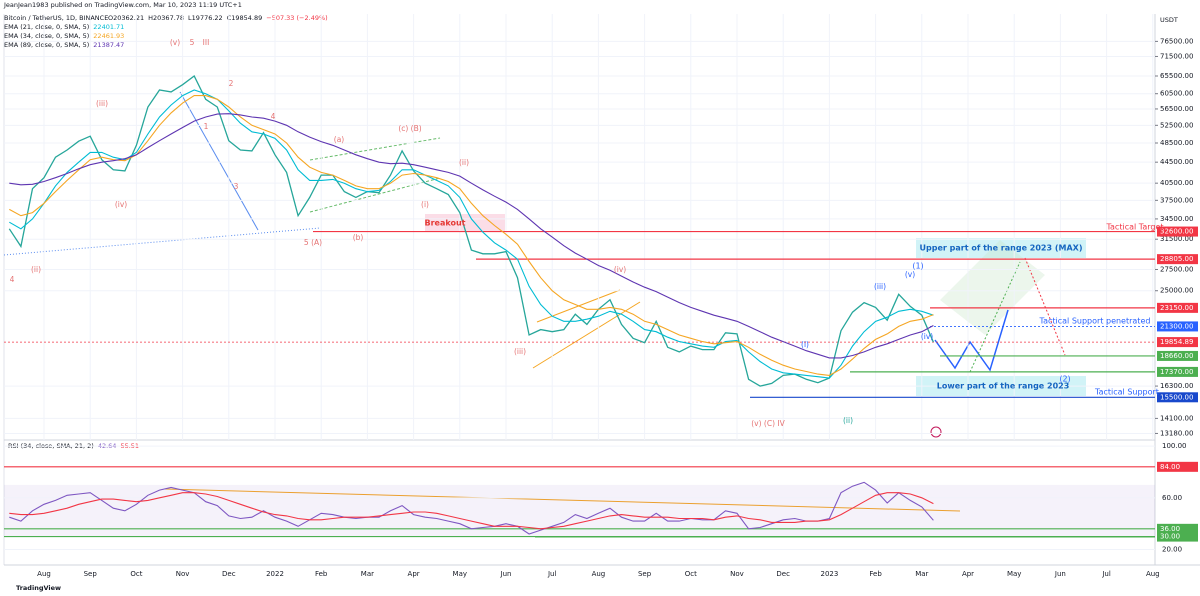 The width and height of the screenshot is (1200, 596). Describe the element at coordinates (1176, 291) in the screenshot. I see `y-tick-label: 25000.00` at that location.